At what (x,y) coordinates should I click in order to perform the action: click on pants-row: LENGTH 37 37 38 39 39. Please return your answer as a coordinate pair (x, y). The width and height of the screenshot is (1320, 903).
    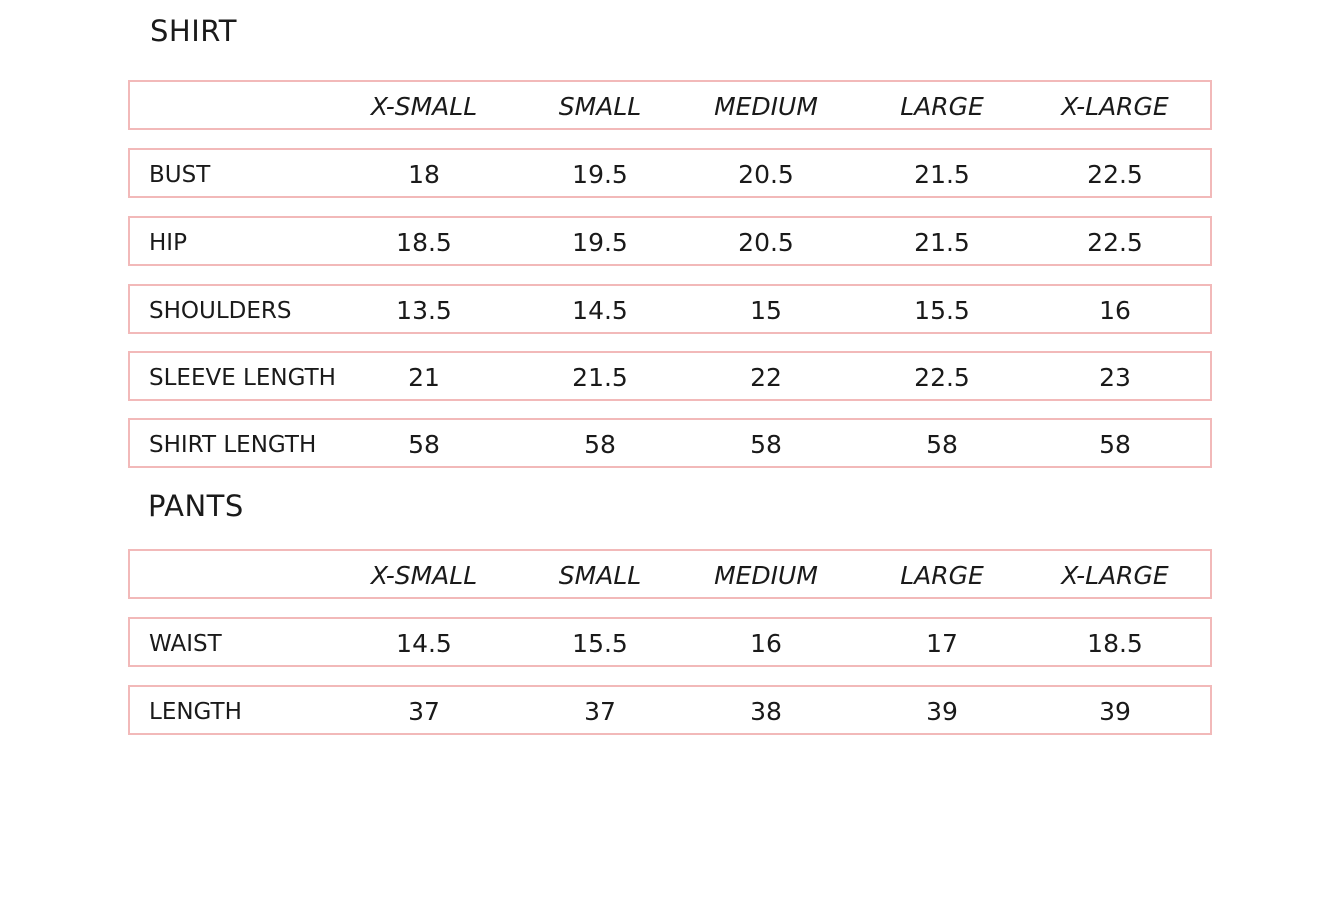
    Looking at the image, I should click on (670, 710).